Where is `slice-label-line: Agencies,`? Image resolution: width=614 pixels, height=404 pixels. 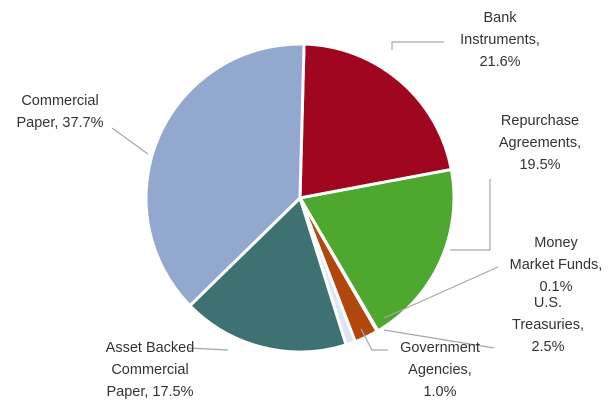 slice-label-line: Agencies, is located at coordinates (440, 370).